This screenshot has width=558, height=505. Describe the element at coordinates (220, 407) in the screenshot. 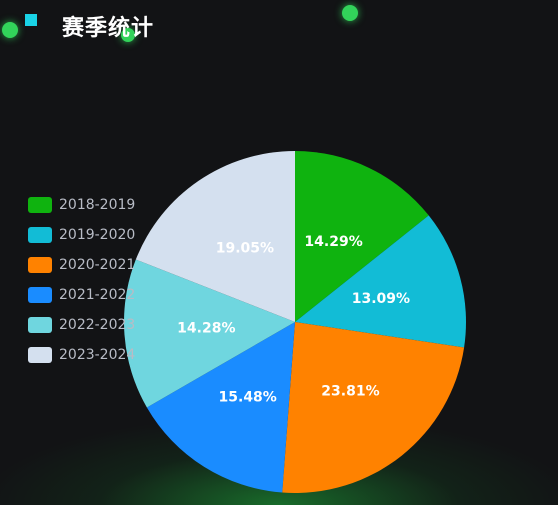

I see `pie-slice-2021-2022` at that location.